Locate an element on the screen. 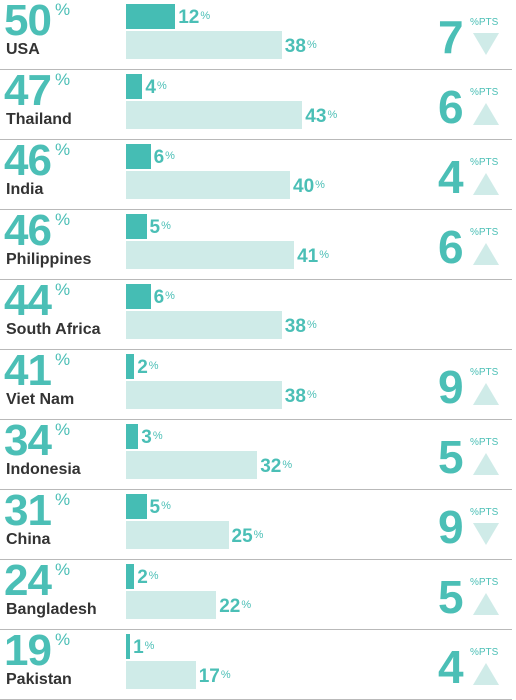 Image resolution: width=516 pixels, height=700 pixels. data-label-series-2: 41% is located at coordinates (313, 257).